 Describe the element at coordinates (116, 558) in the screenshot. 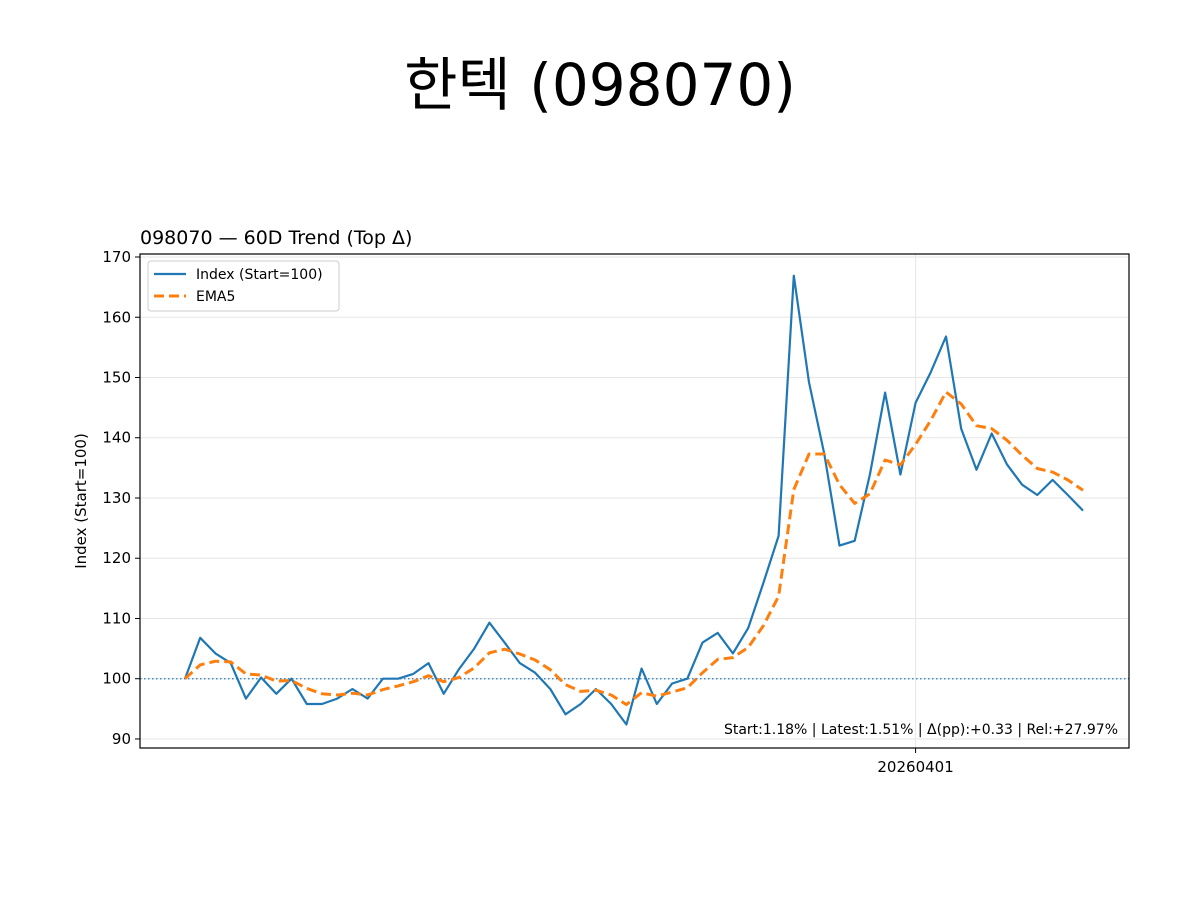

I see `y-tick-label: 120` at that location.